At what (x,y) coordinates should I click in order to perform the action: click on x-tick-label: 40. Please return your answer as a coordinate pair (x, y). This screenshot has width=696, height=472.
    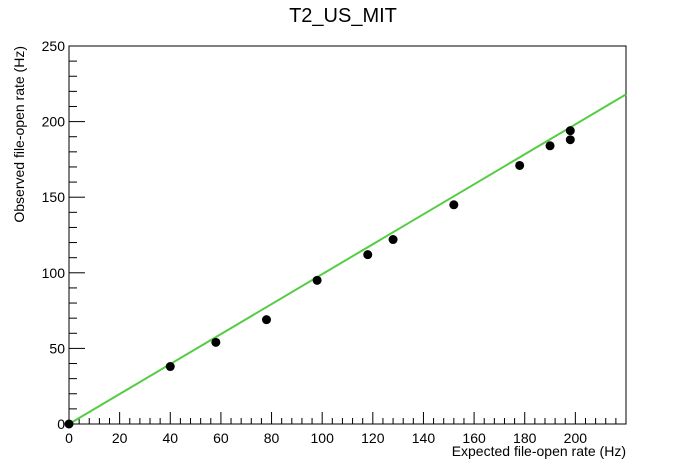
    Looking at the image, I should click on (170, 438).